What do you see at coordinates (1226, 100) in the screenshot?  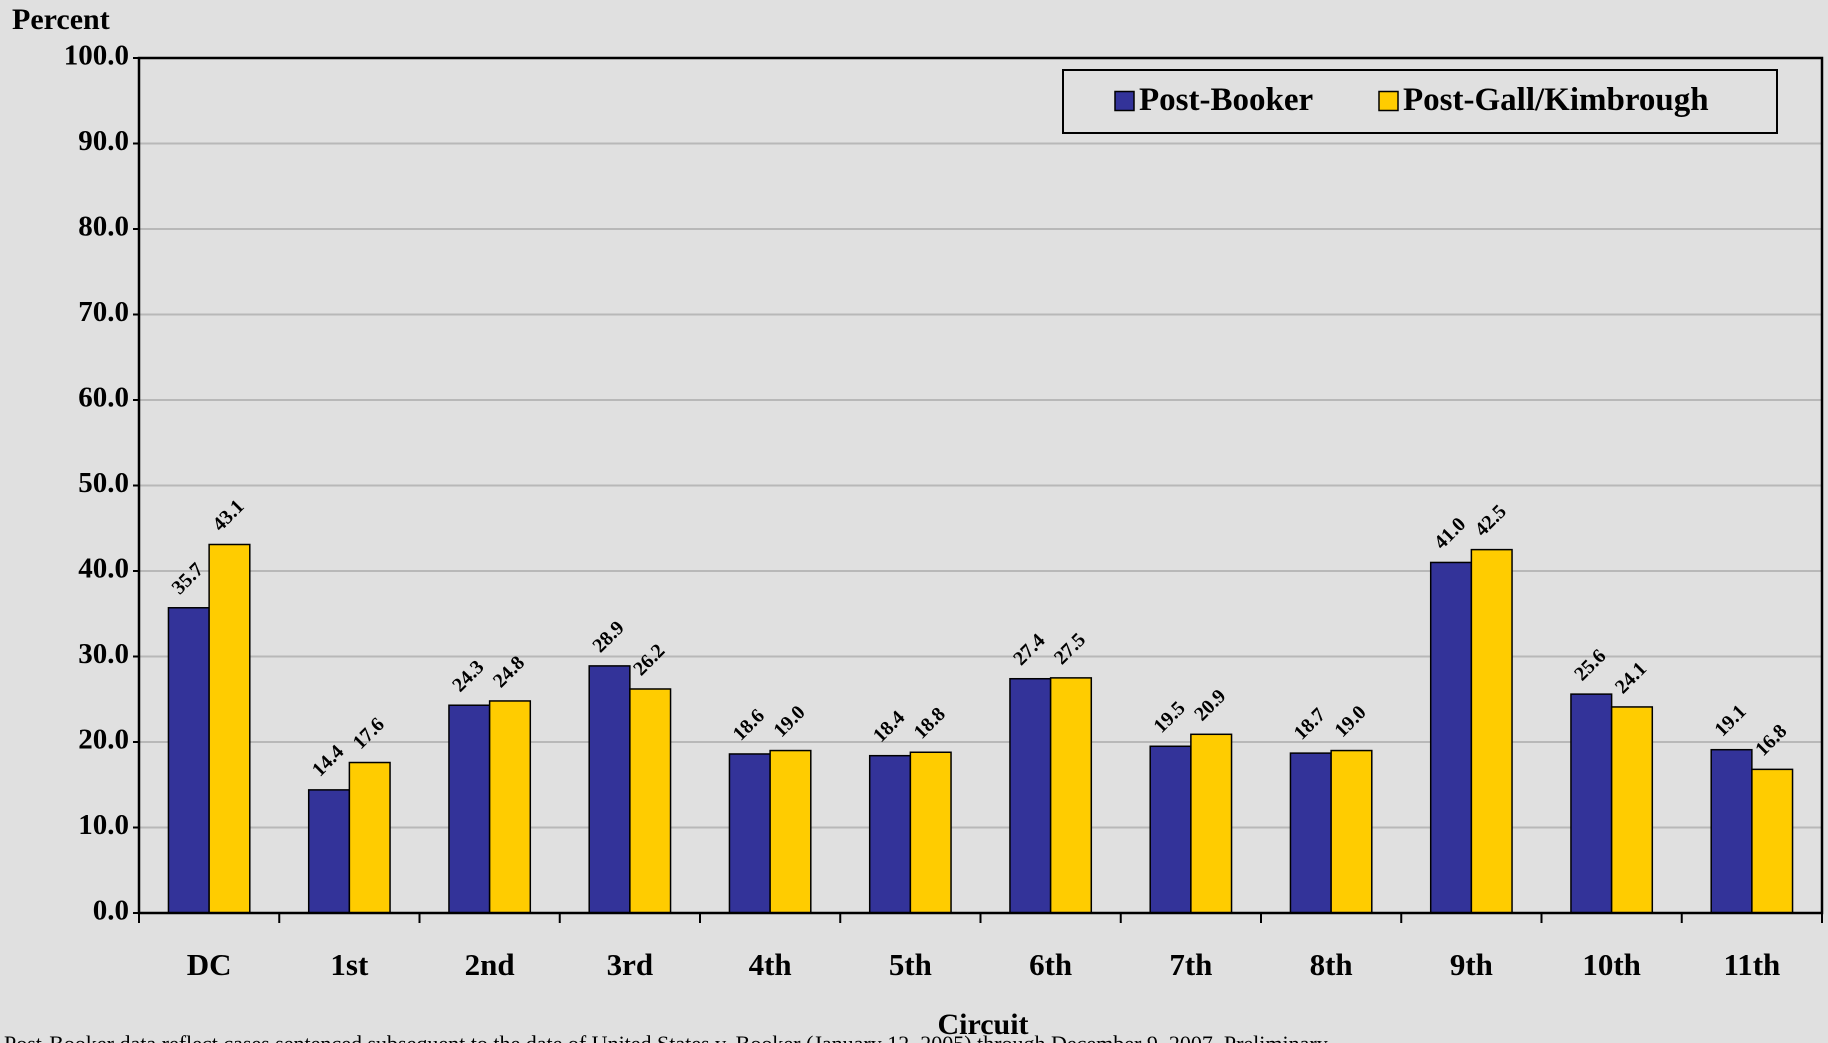 I see `legend-label: Post-Booker` at bounding box center [1226, 100].